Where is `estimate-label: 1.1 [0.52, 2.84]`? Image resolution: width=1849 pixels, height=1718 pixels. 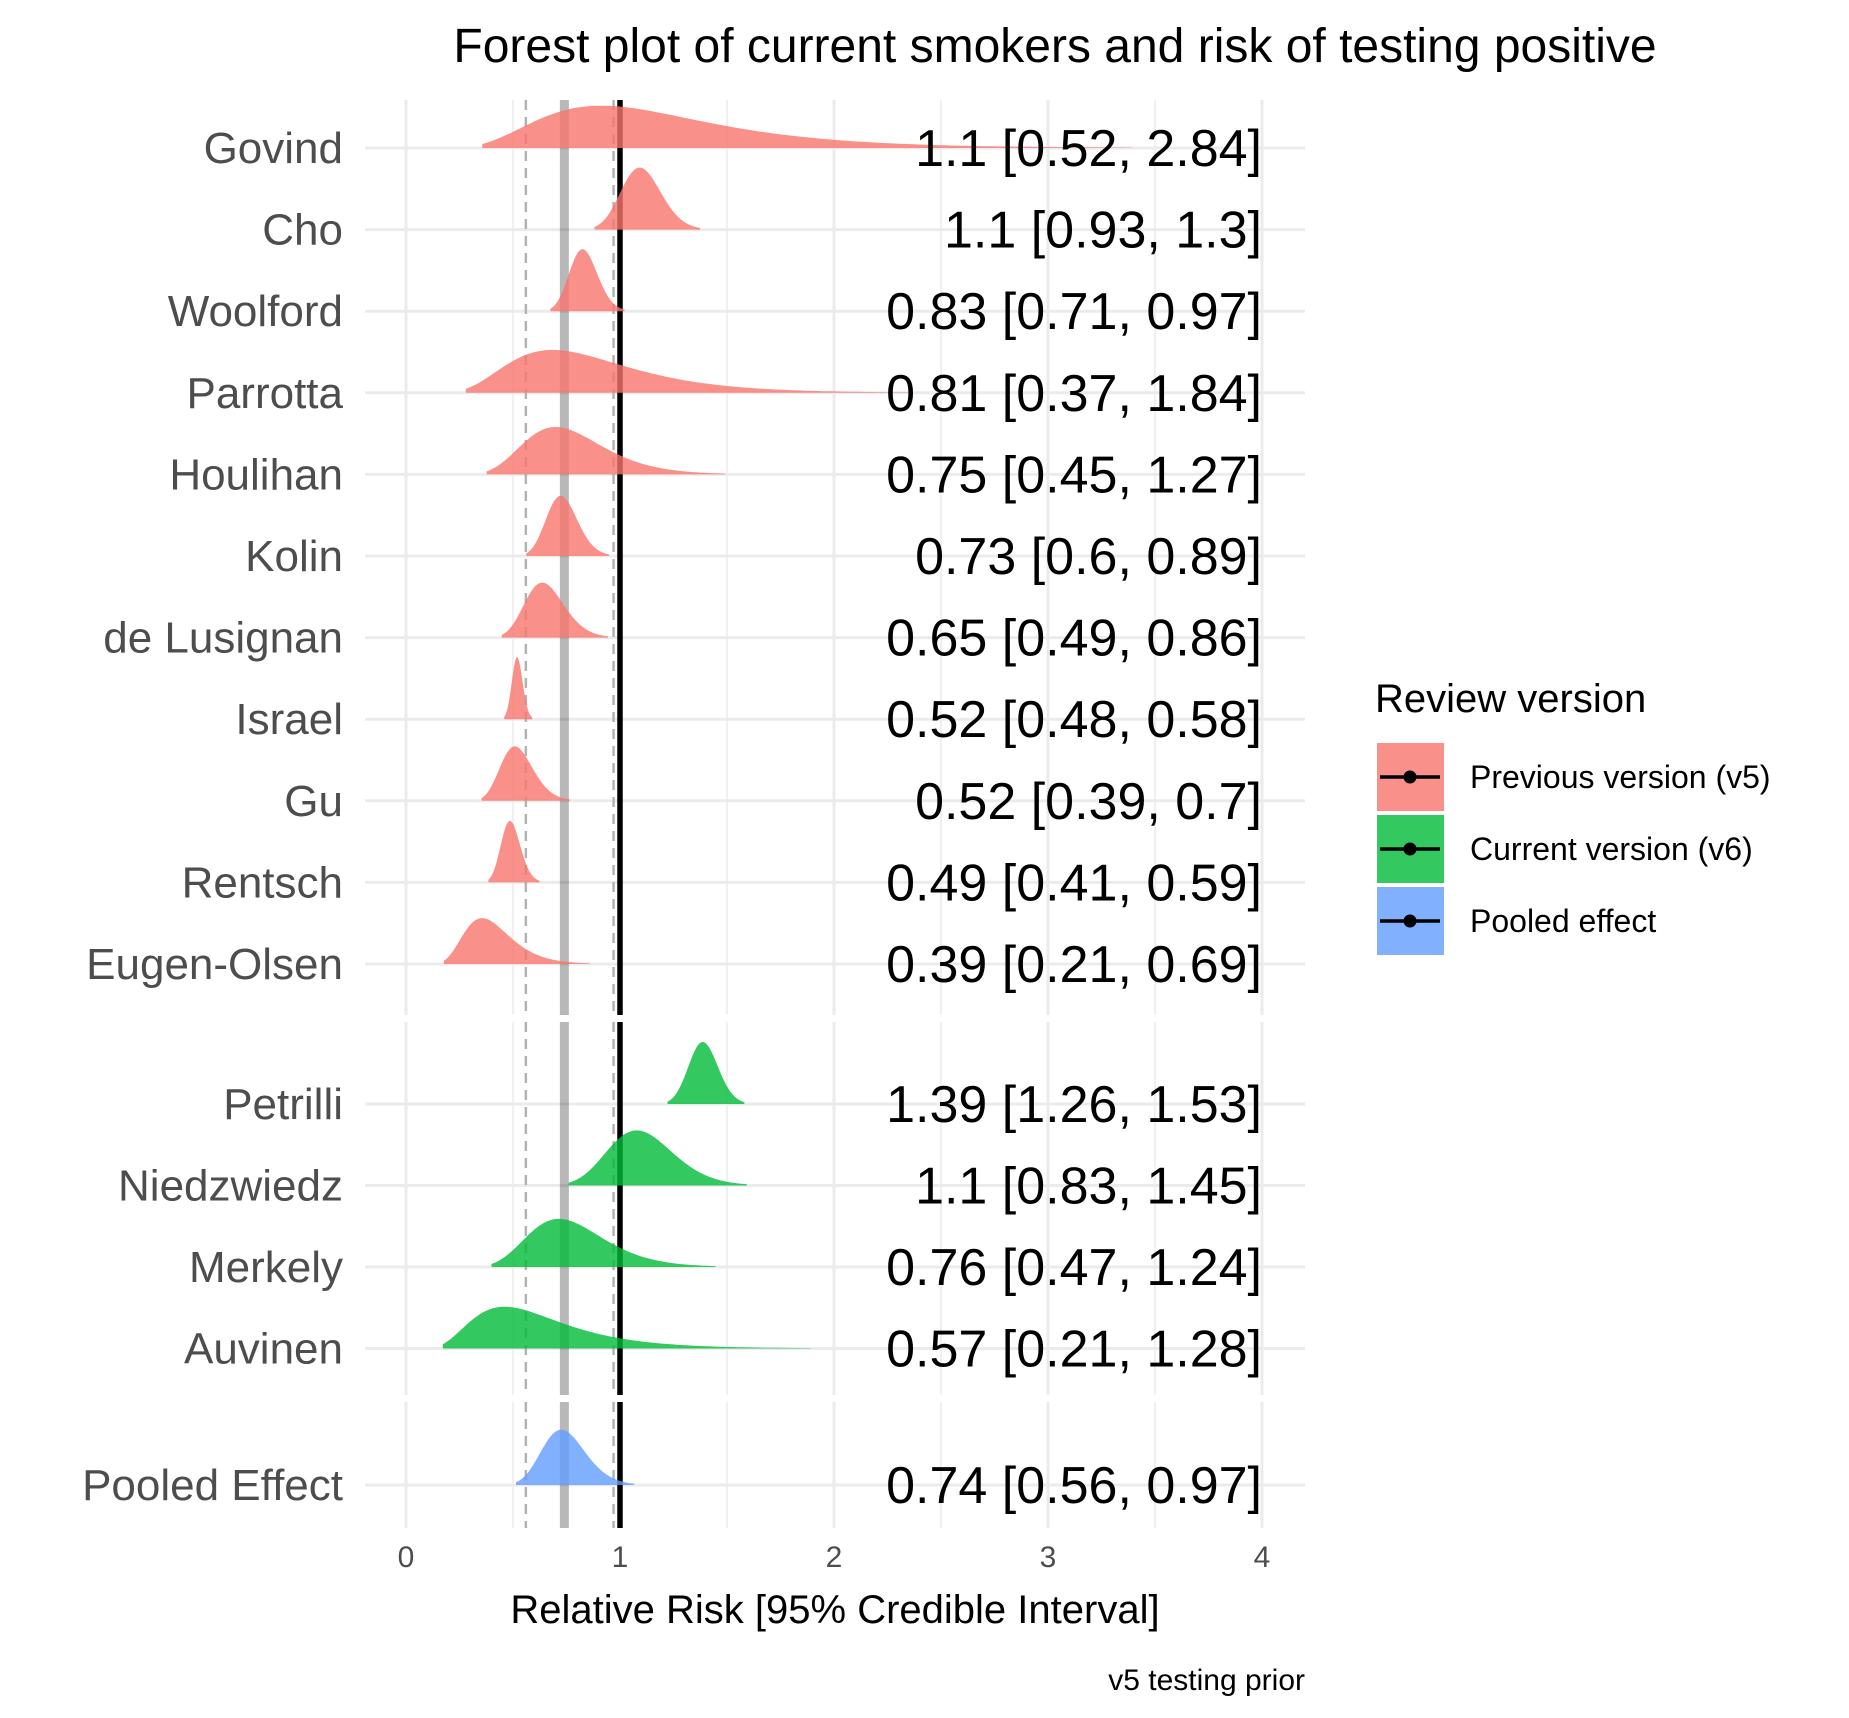 estimate-label: 1.1 [0.52, 2.84] is located at coordinates (1088, 149).